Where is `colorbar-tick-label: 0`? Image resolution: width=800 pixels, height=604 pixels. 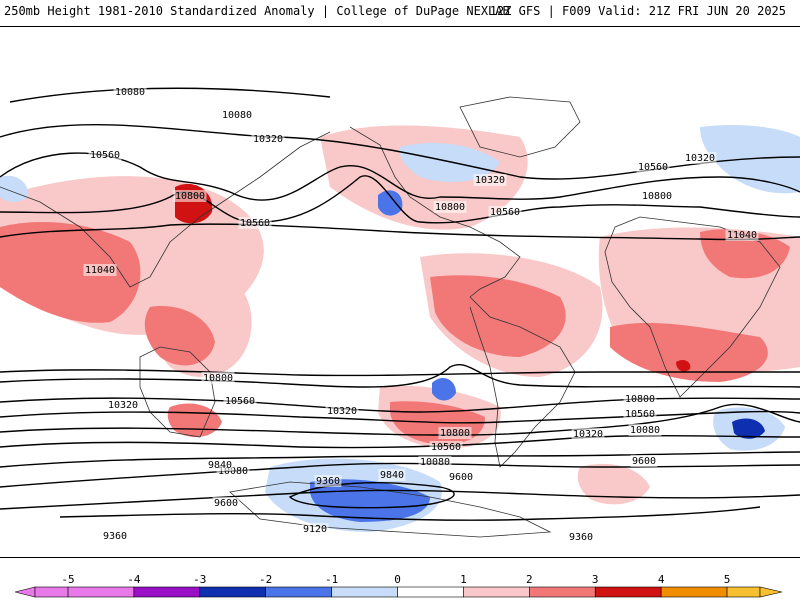
colorbar-tick-label: 0 is located at coordinates (397, 579).